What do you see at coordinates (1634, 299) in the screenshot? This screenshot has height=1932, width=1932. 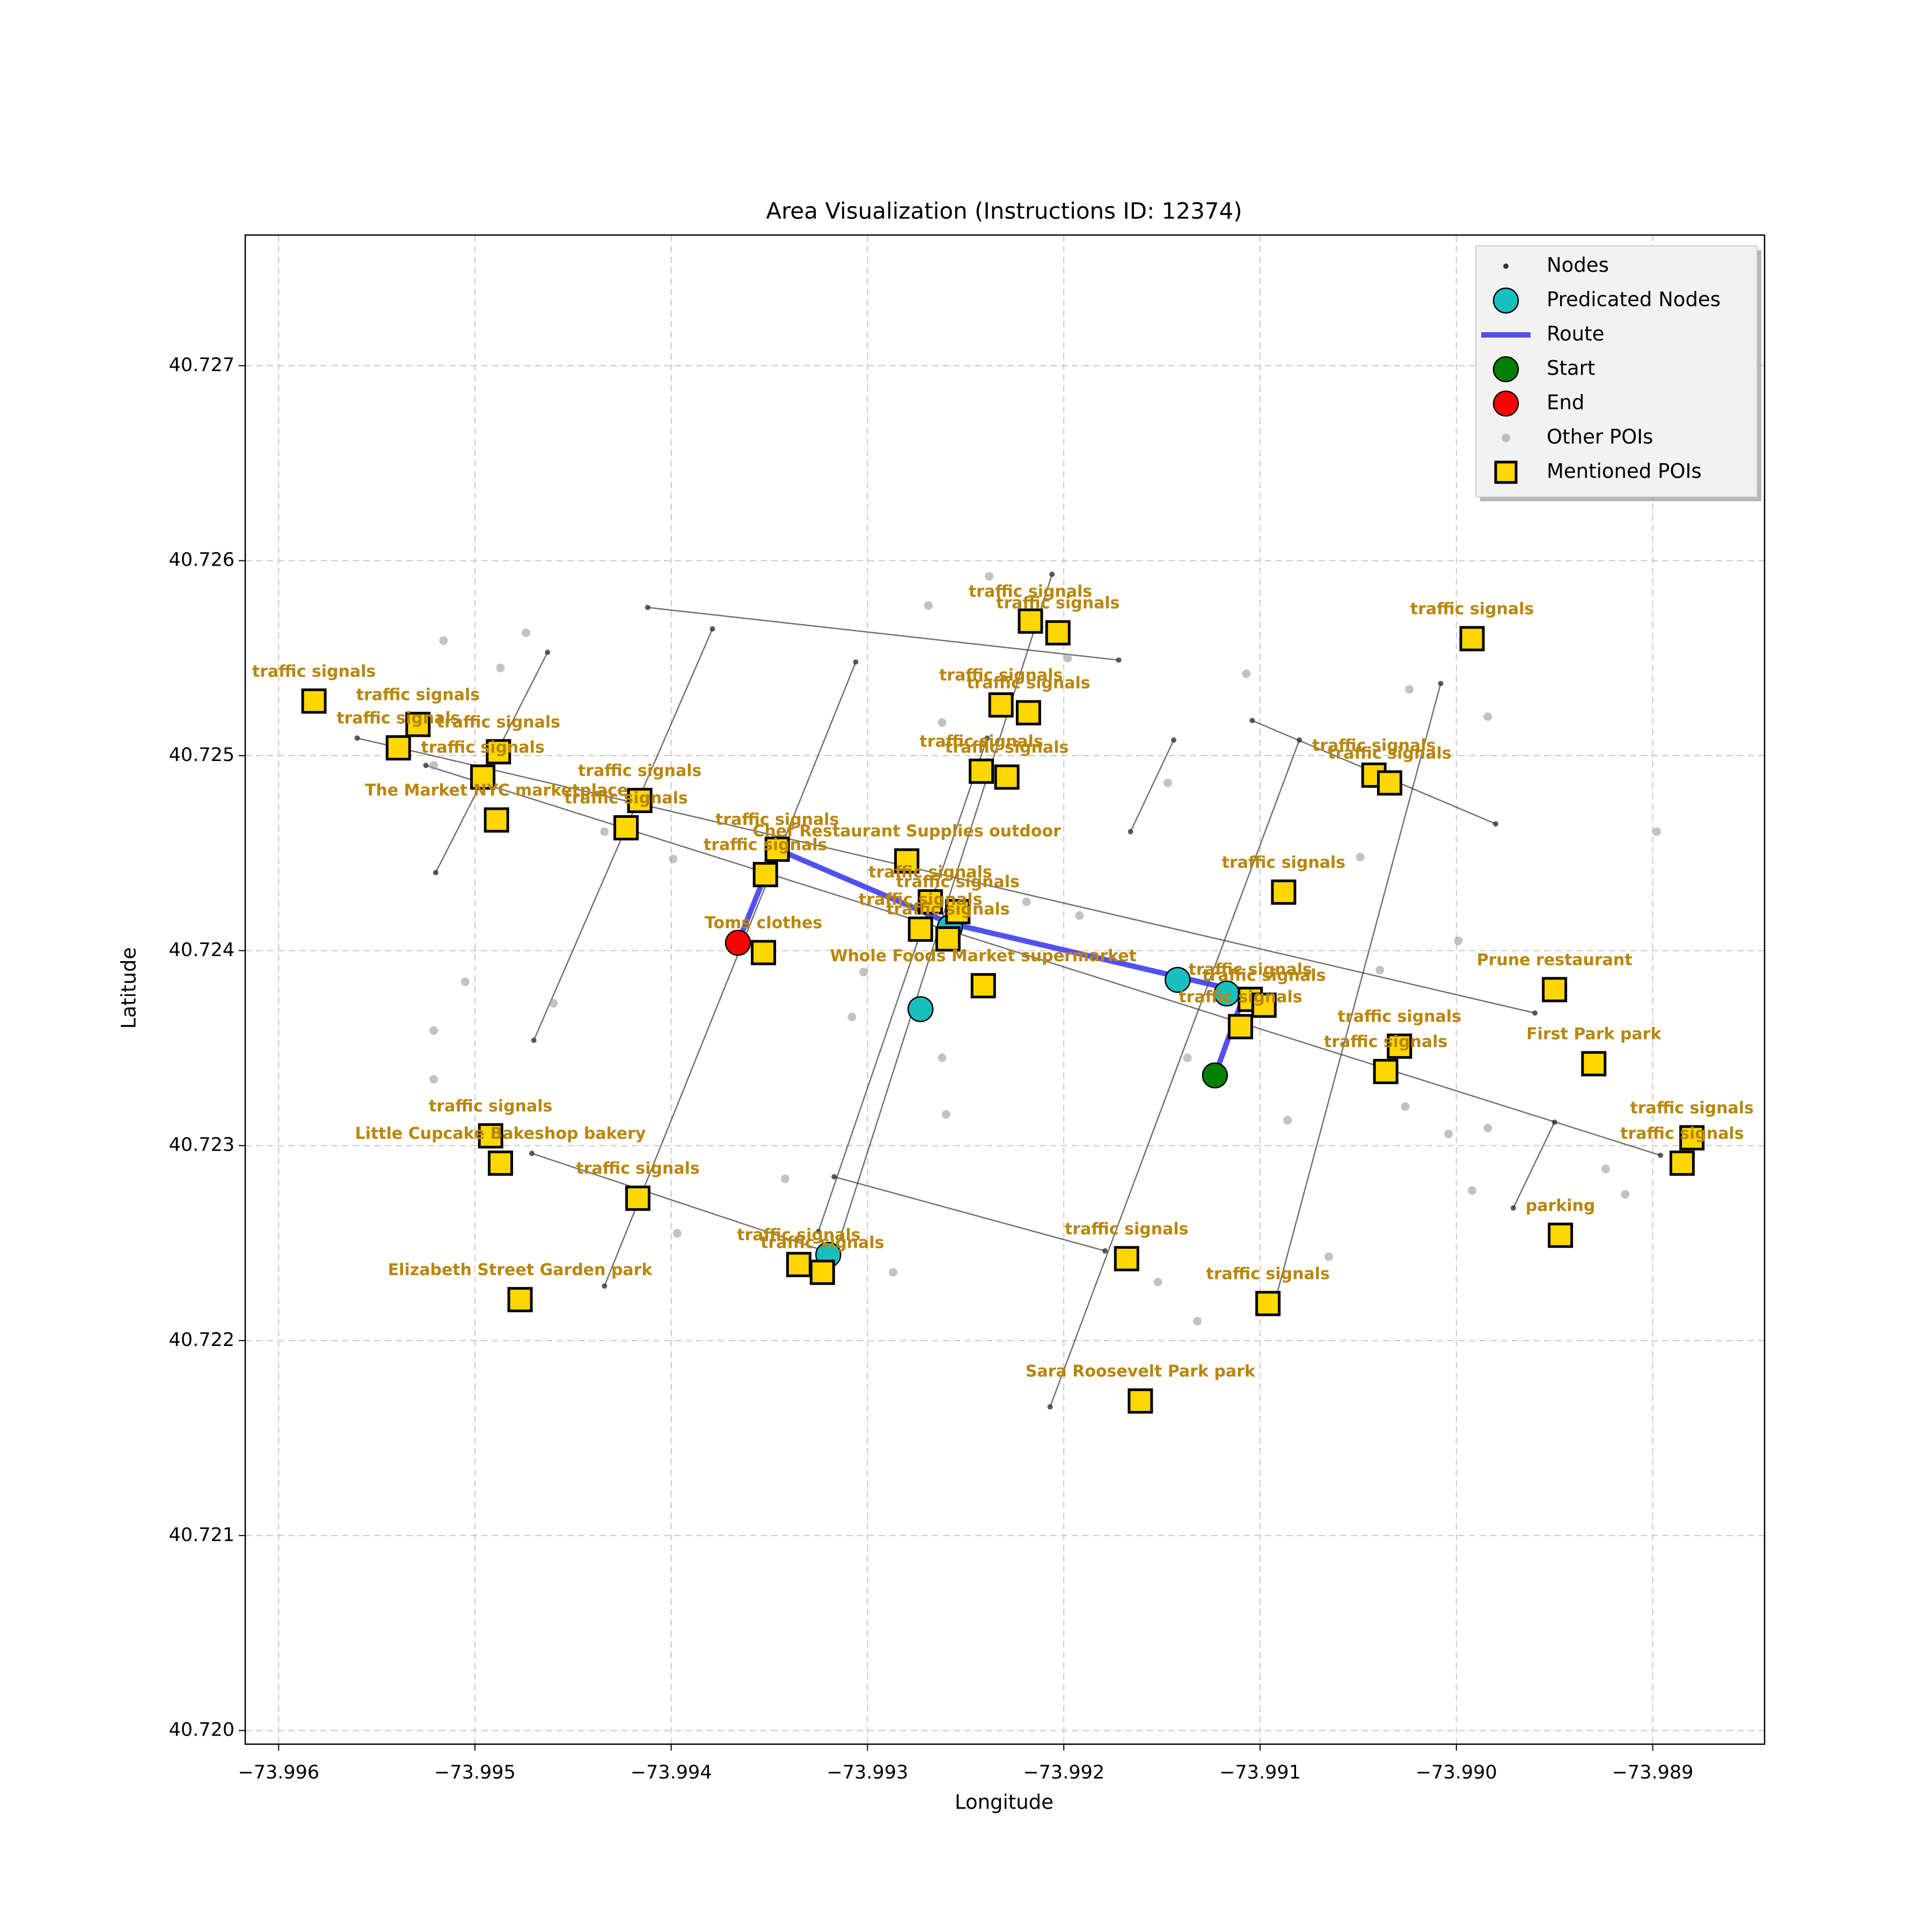 I see `legend-label: Predicated Nodes` at bounding box center [1634, 299].